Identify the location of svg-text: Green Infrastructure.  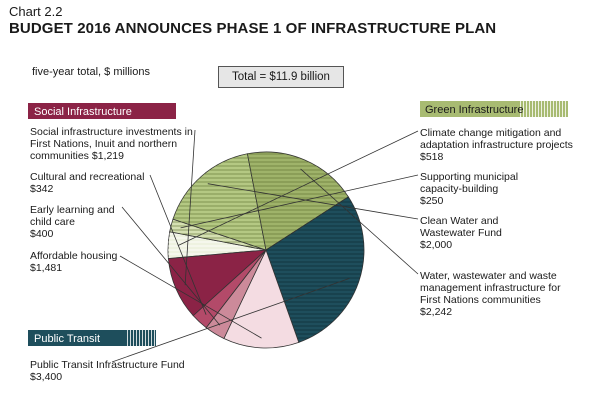
(474, 110).